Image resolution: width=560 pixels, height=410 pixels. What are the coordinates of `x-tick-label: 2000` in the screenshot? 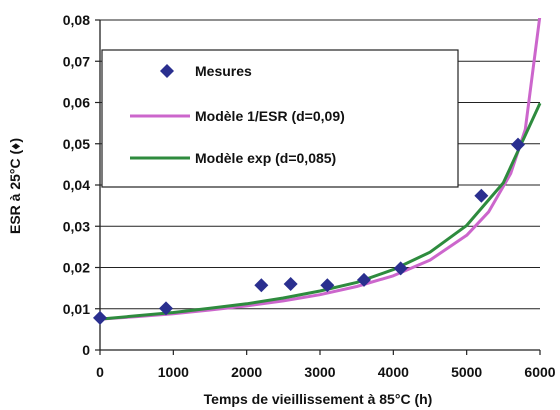 It's located at (246, 372).